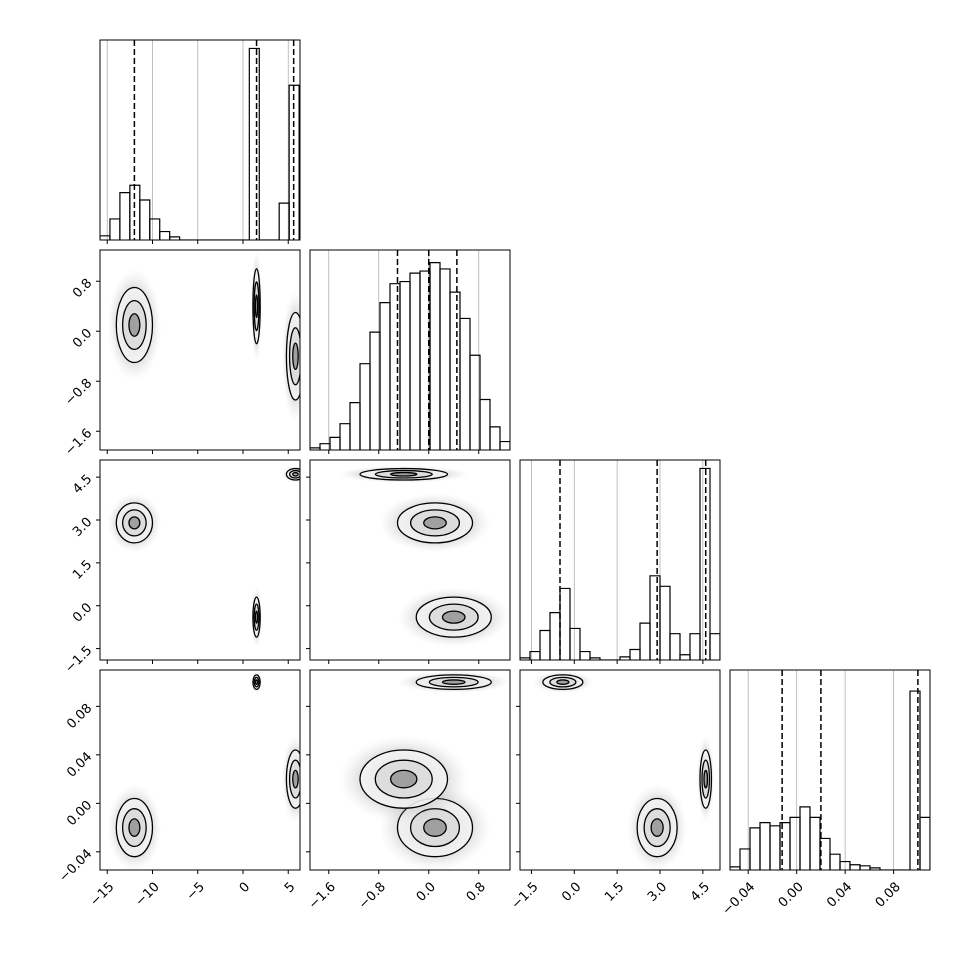  Describe the element at coordinates (525, 896) in the screenshot. I see `x-tick-label: −1.5` at that location.